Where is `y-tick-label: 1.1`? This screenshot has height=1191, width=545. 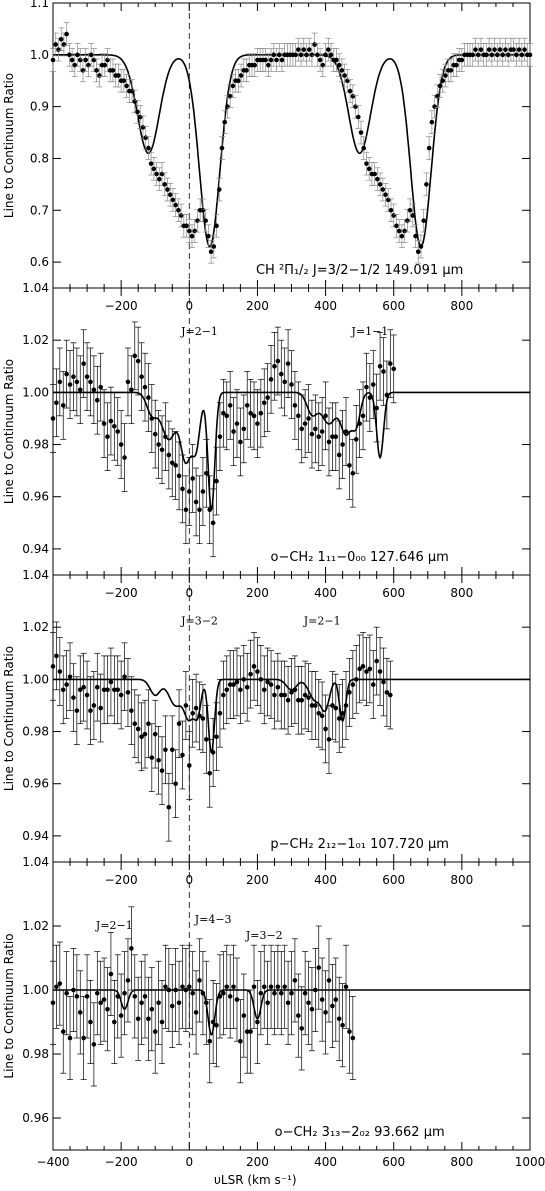
y-tick-label: 1.1 is located at coordinates (39, 5).